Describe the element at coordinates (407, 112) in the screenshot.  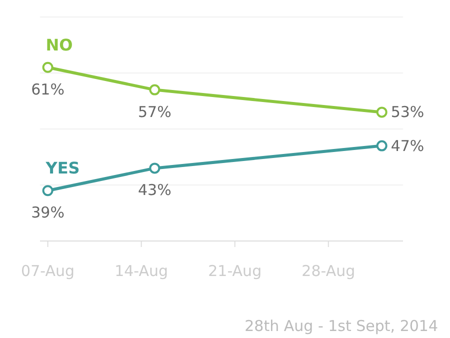
I see `data-label: 53%` at that location.